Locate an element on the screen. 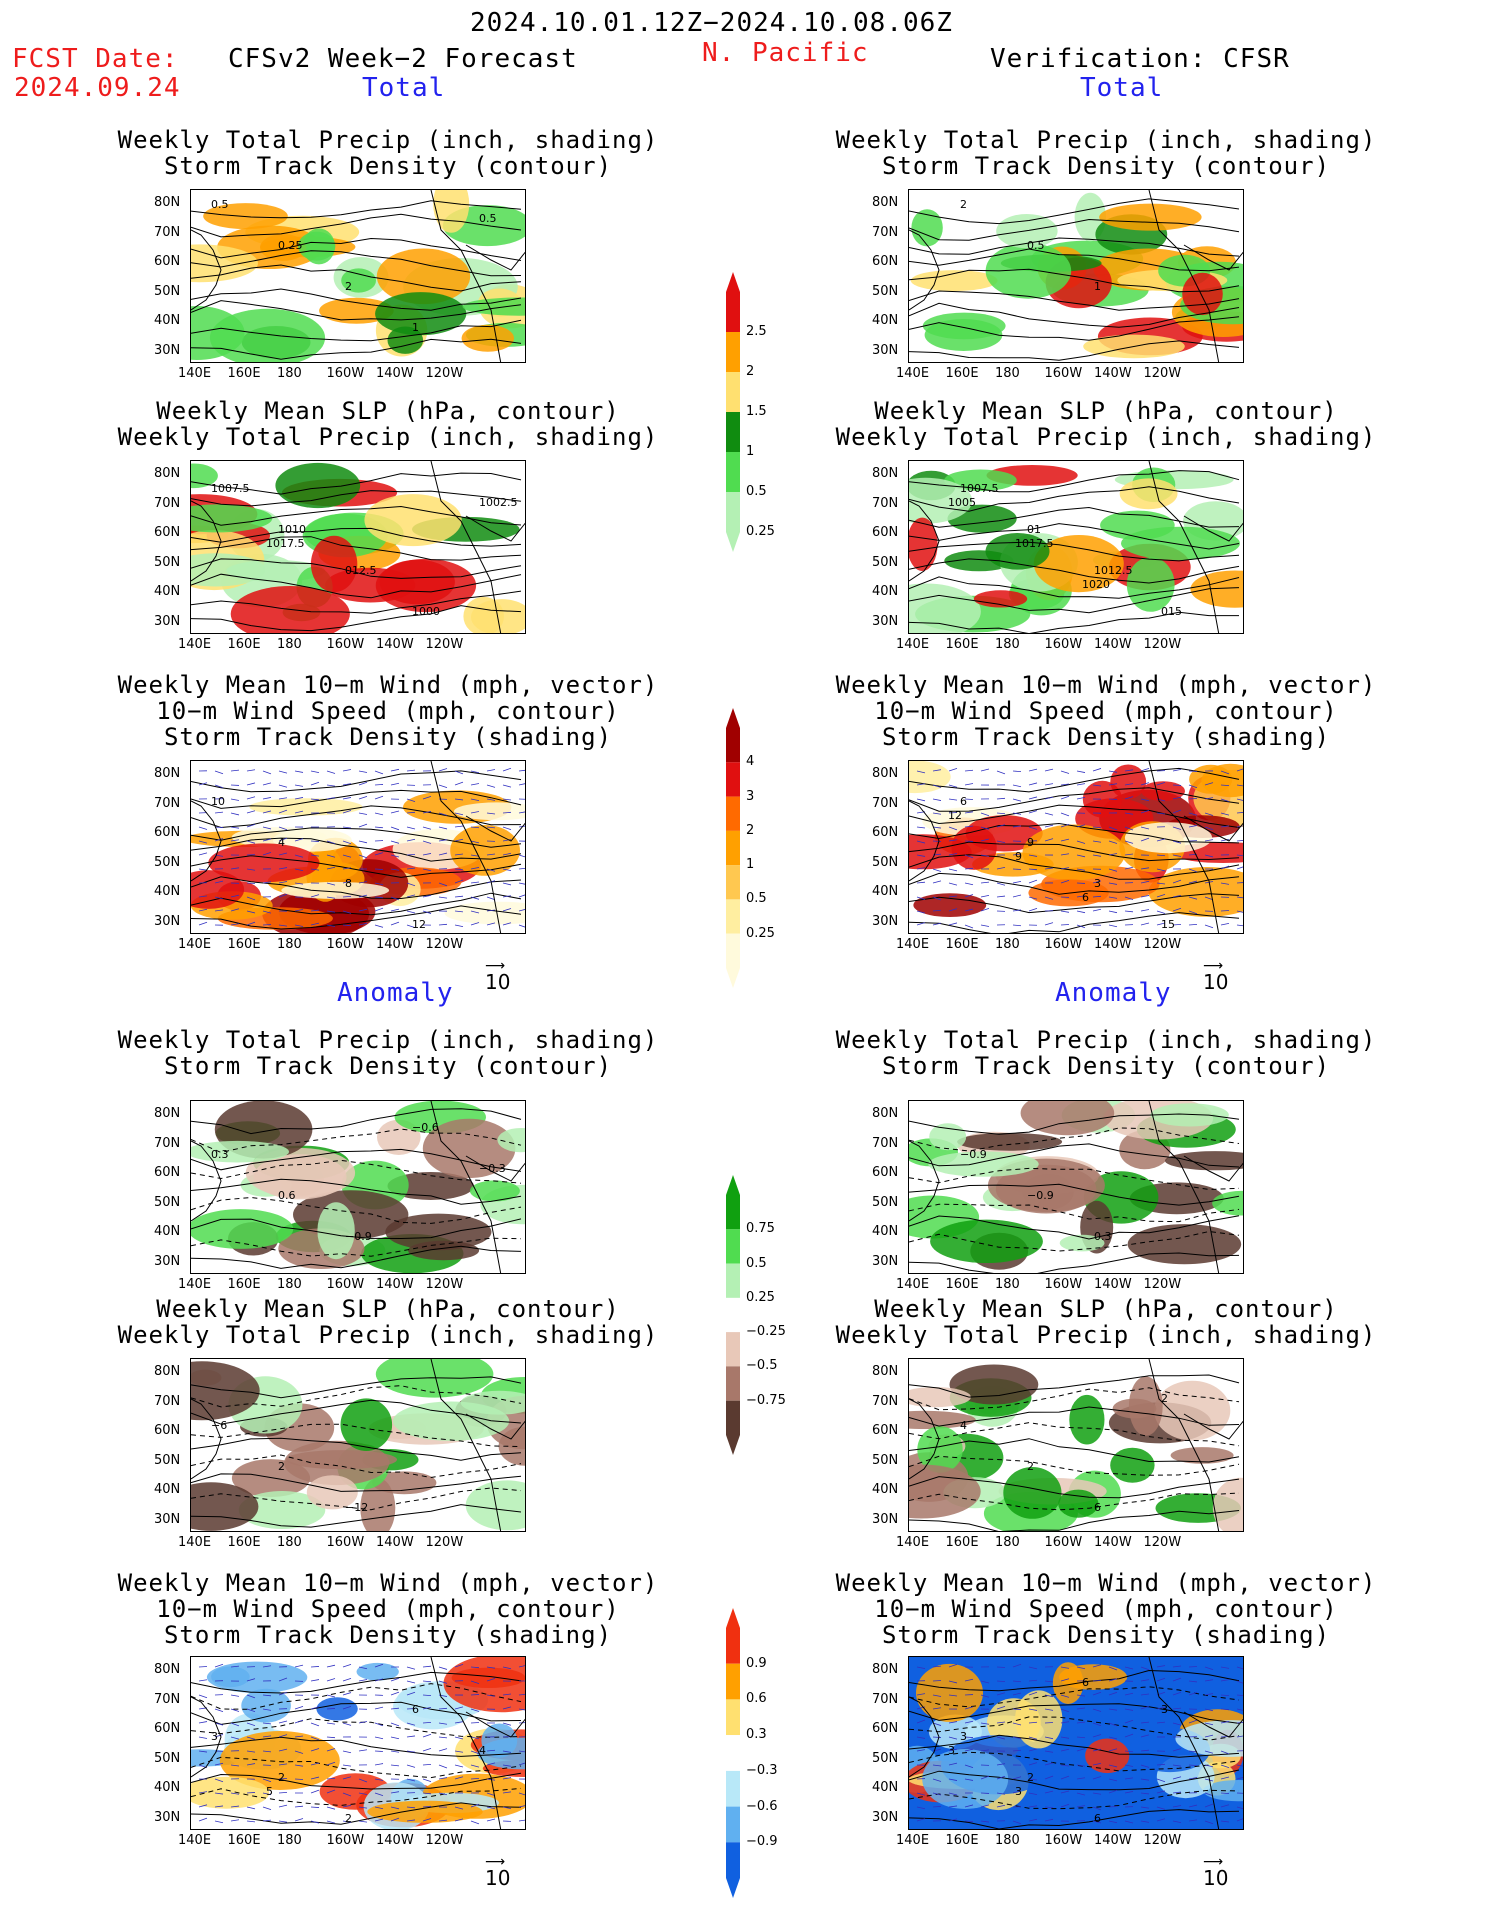  verification-panel-title-line: Weekly Total Precip (inch, shading) is located at coordinates (1106, 437).